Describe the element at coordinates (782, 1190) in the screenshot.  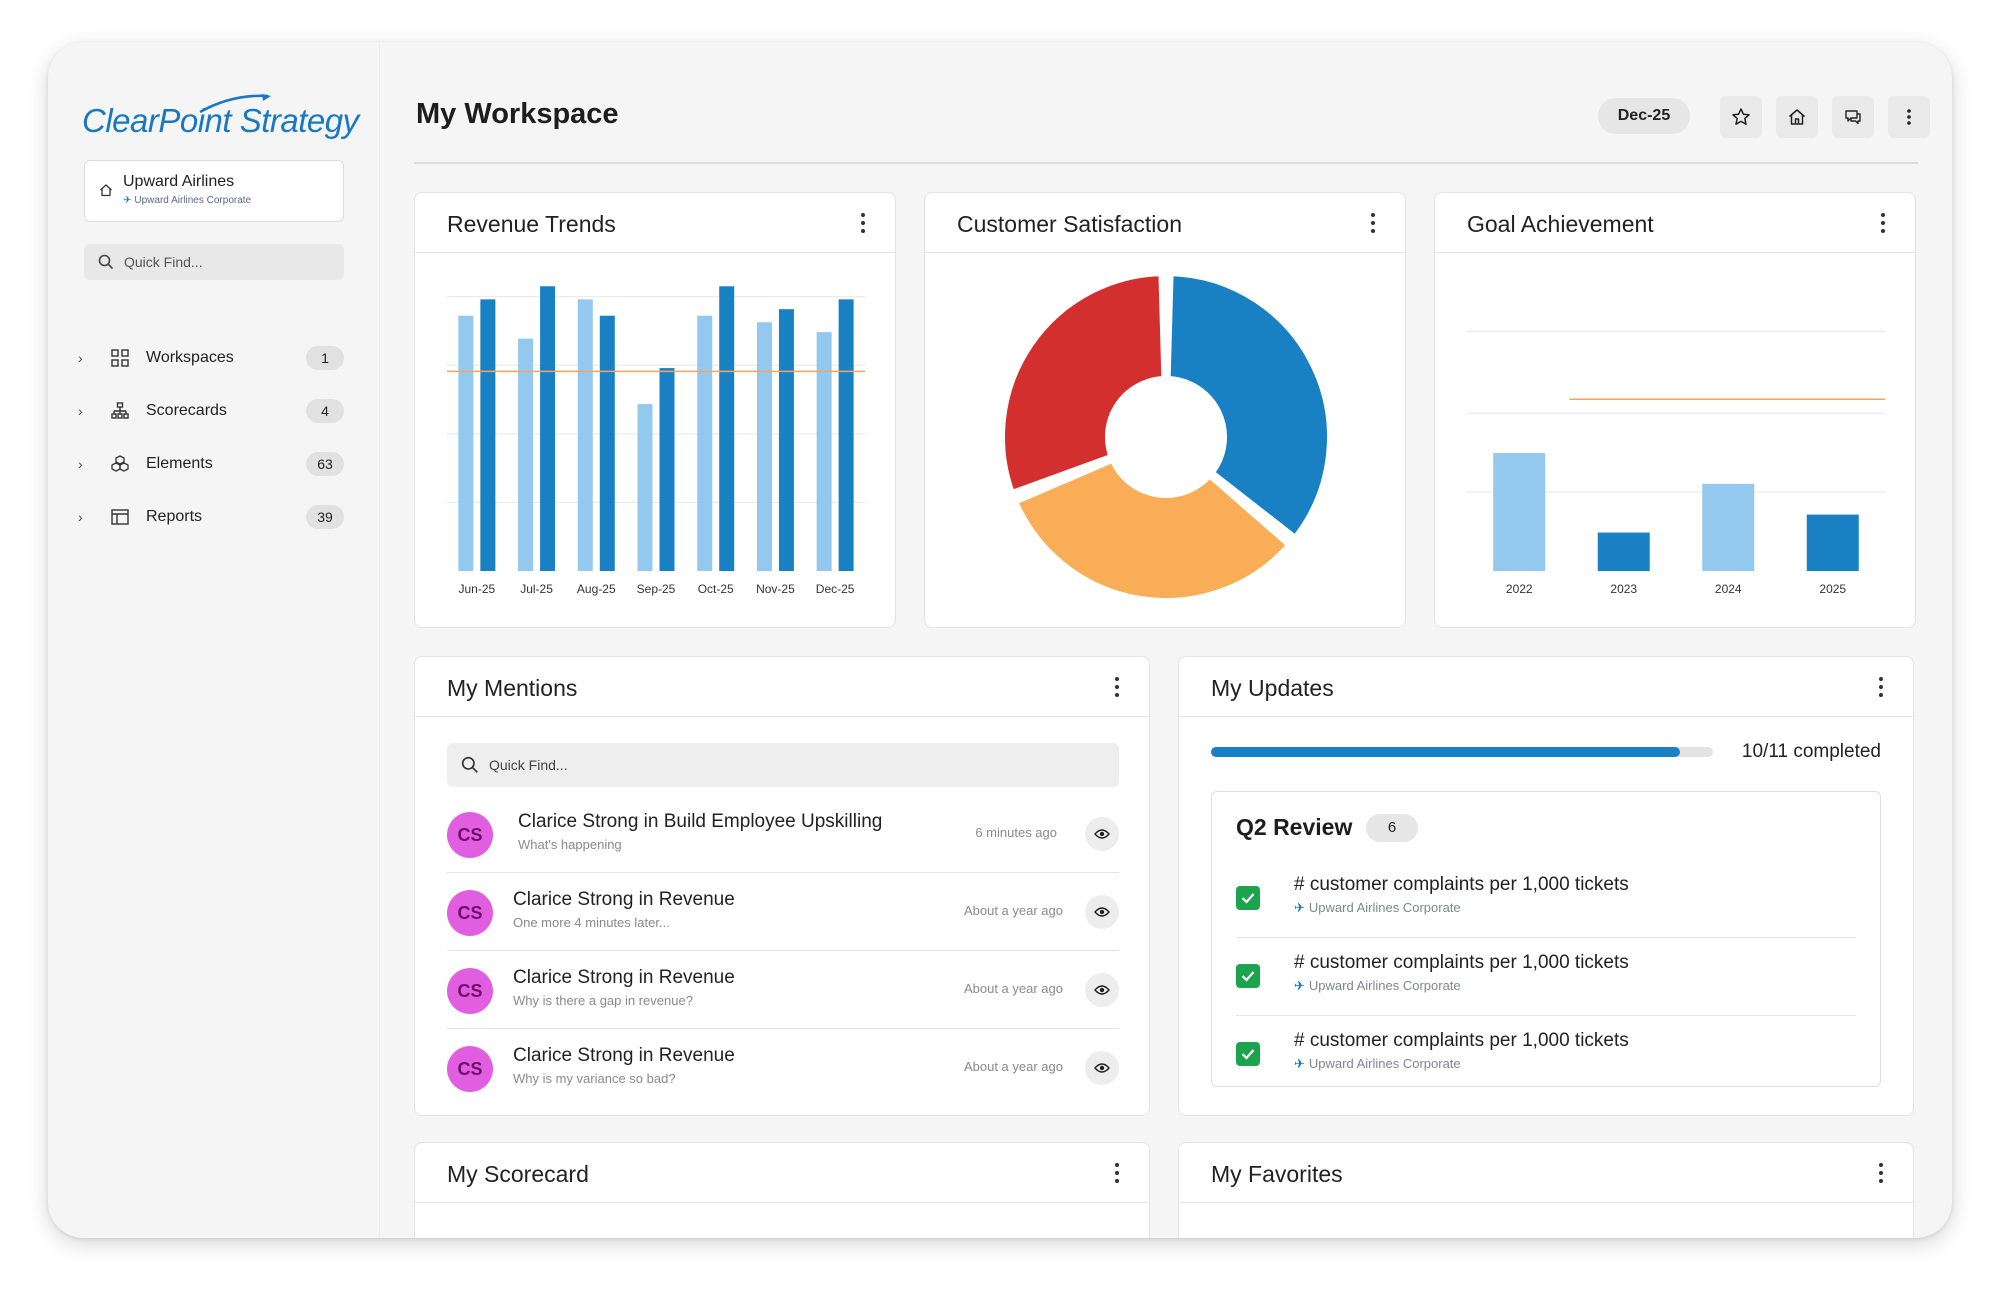
I see `my-scorecard-card: My Scorecard` at that location.